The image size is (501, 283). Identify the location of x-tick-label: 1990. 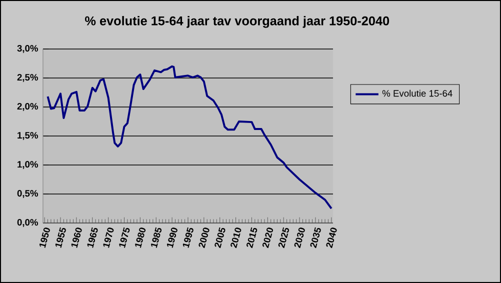
(172, 238).